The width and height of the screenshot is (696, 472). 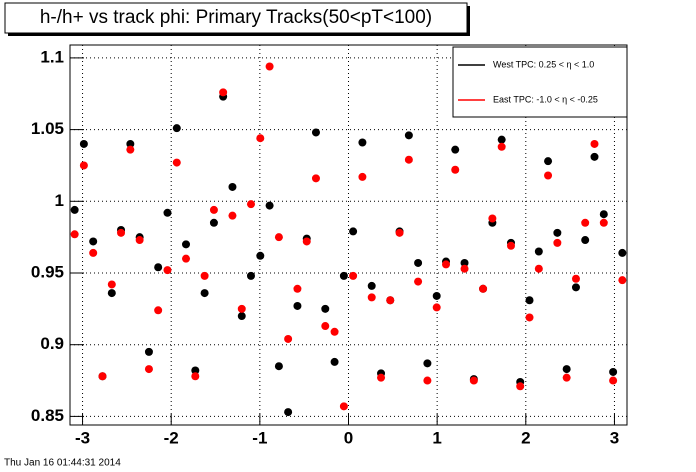 I want to click on x-tick-label: 3, so click(x=614, y=437).